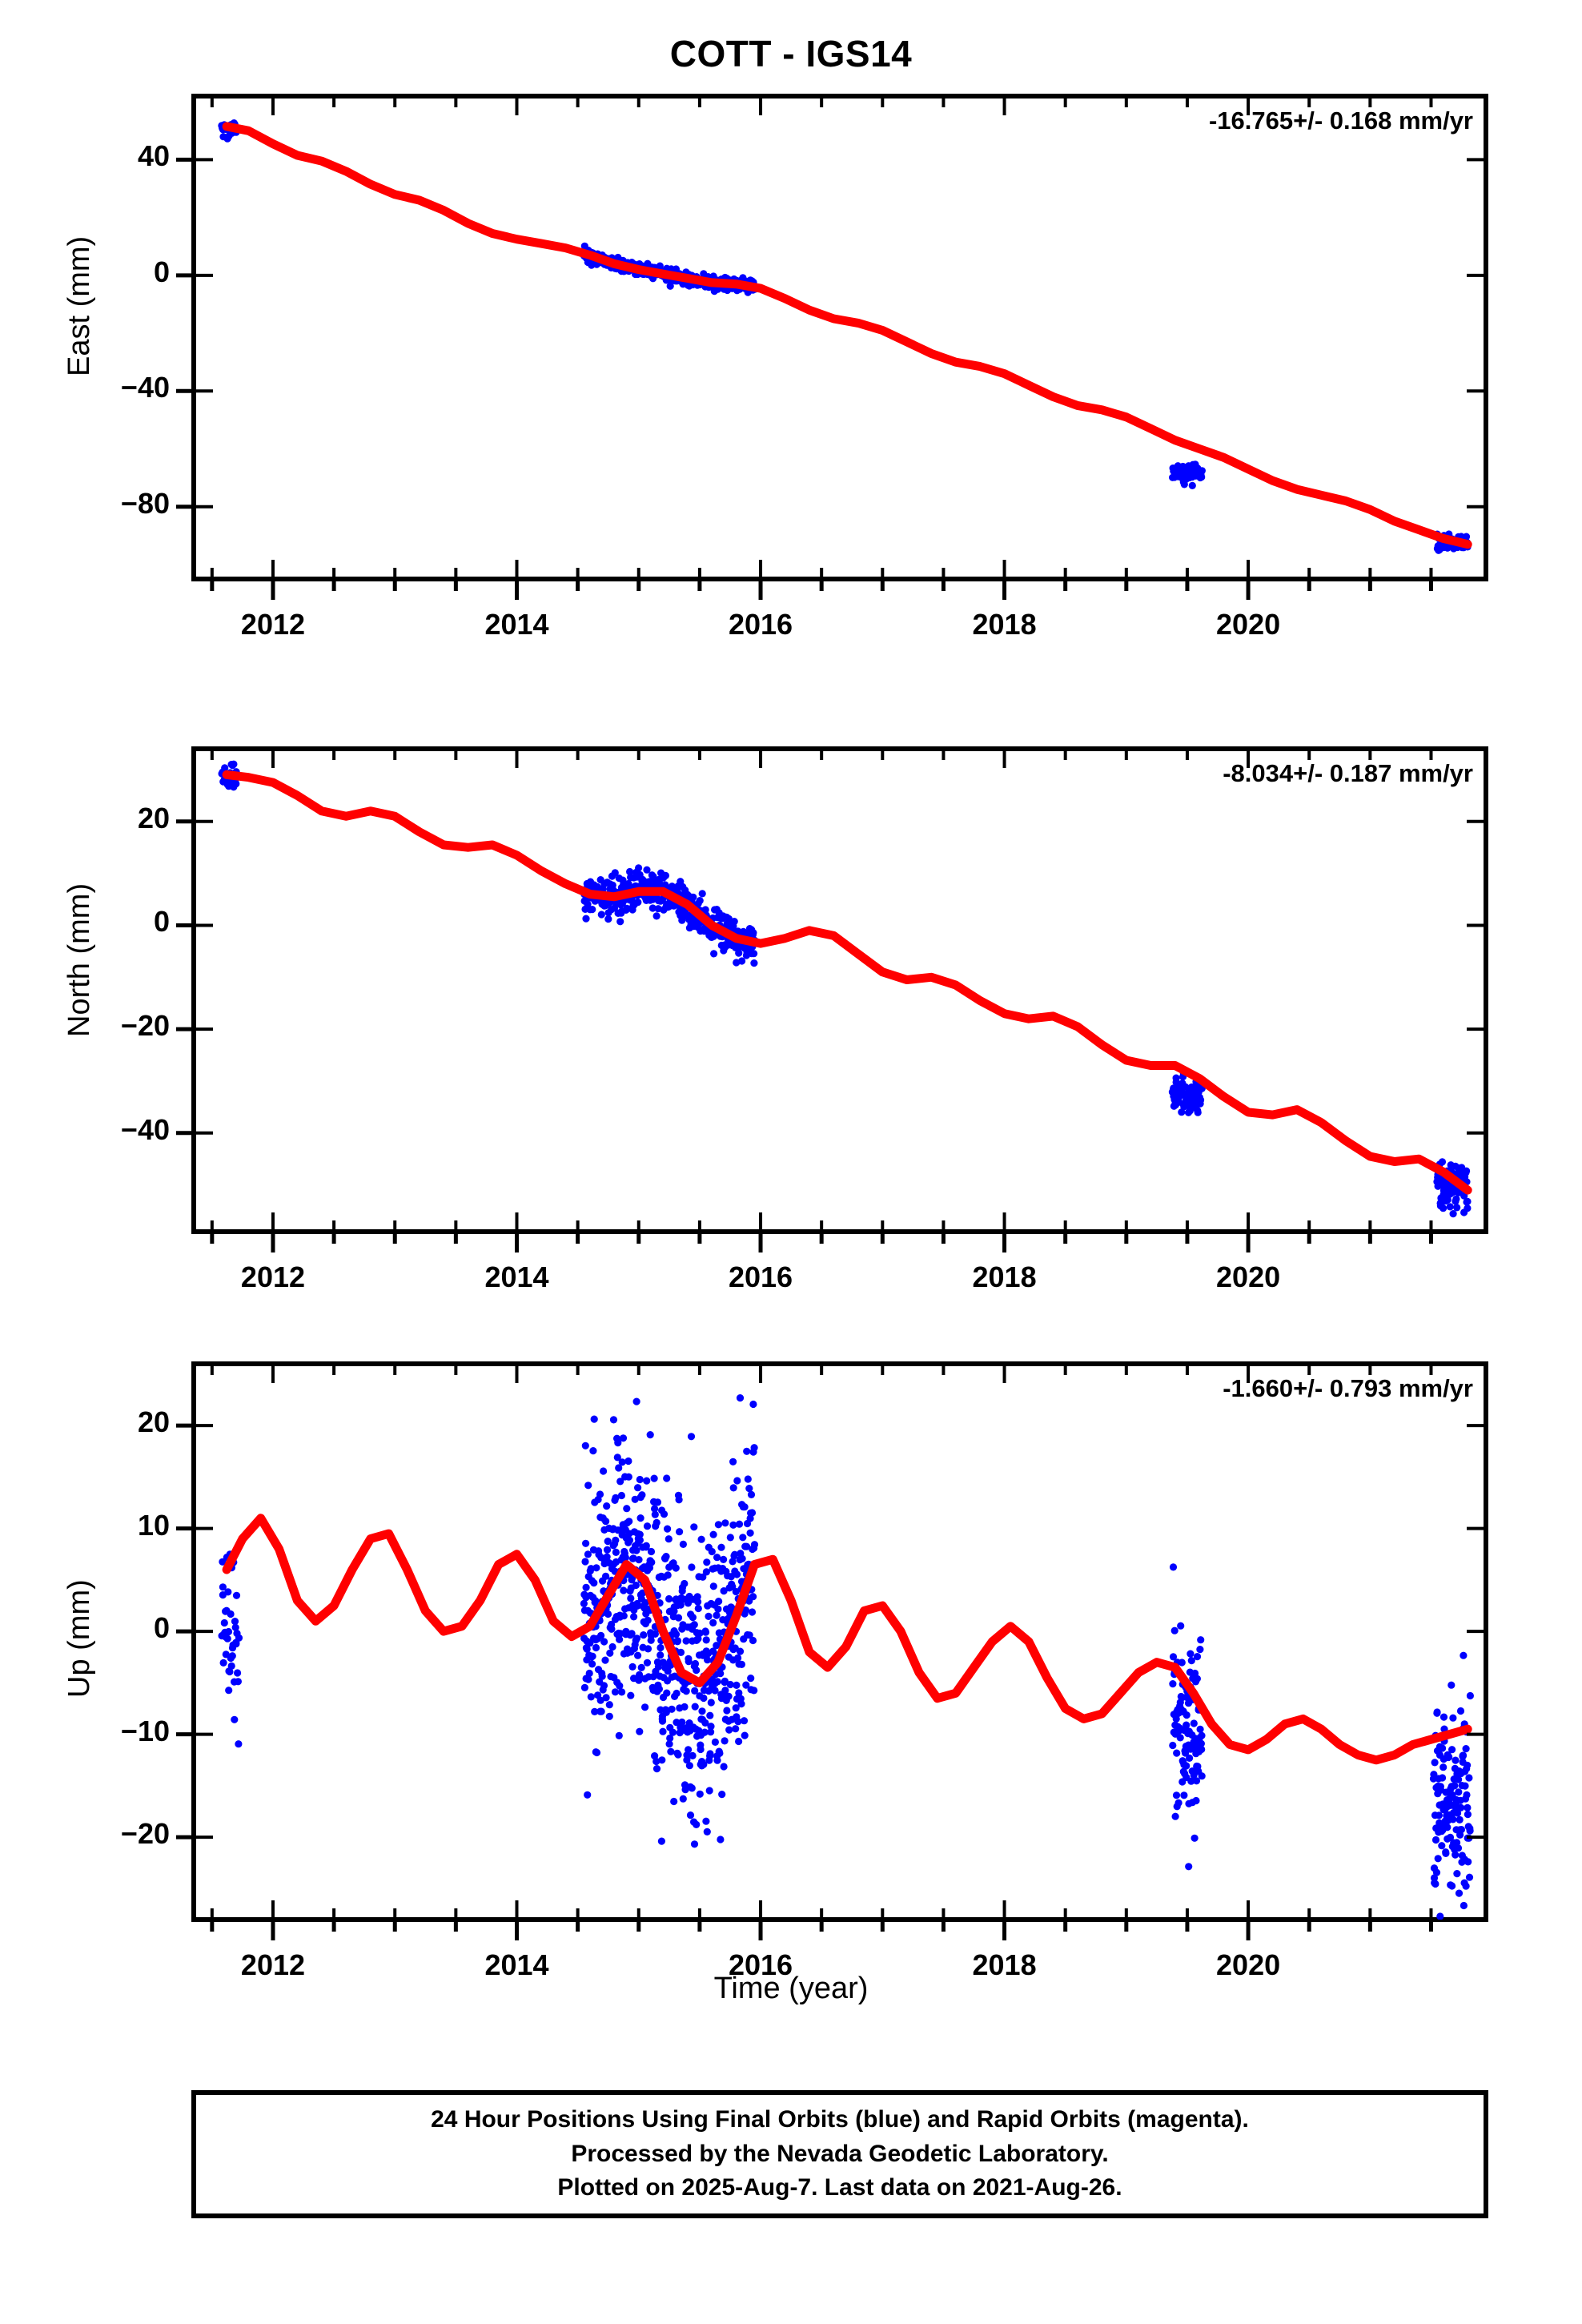 This screenshot has height=2324, width=1582. What do you see at coordinates (1340, 121) in the screenshot?
I see `rate-annotation-east: -16.765+/- 0.168 mm/yr` at bounding box center [1340, 121].